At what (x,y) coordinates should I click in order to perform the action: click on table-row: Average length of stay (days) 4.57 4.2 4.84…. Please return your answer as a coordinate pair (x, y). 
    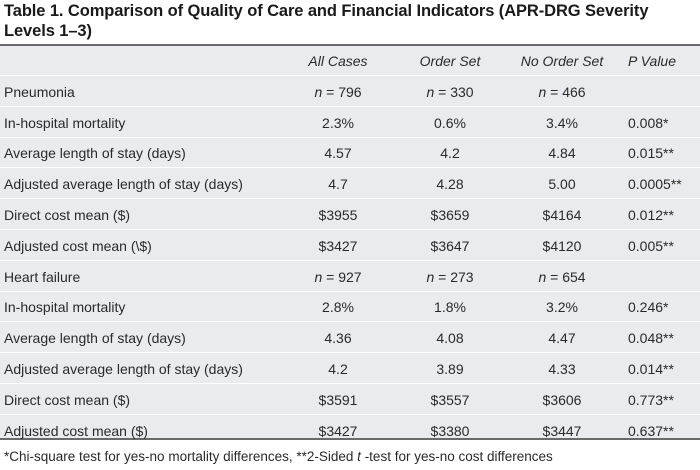
    Looking at the image, I should click on (350, 153).